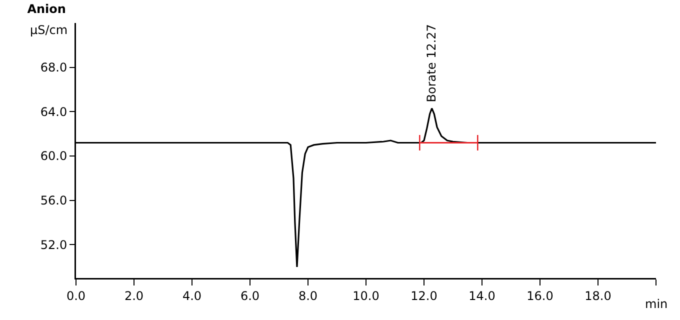 The height and width of the screenshot is (320, 680). Describe the element at coordinates (46, 9) in the screenshot. I see `chart-title: Anion` at that location.